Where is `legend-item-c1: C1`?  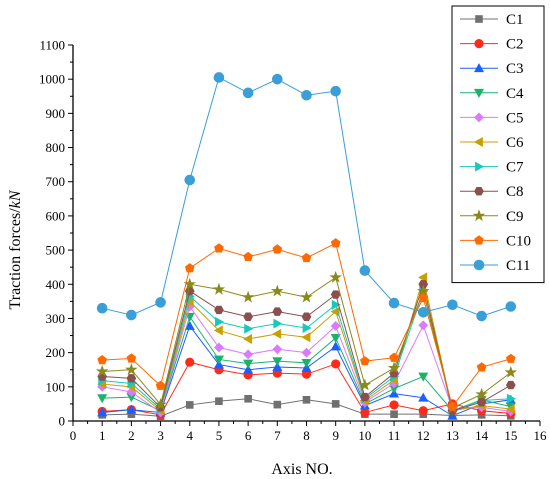 legend-item-c1: C1 is located at coordinates (492, 20).